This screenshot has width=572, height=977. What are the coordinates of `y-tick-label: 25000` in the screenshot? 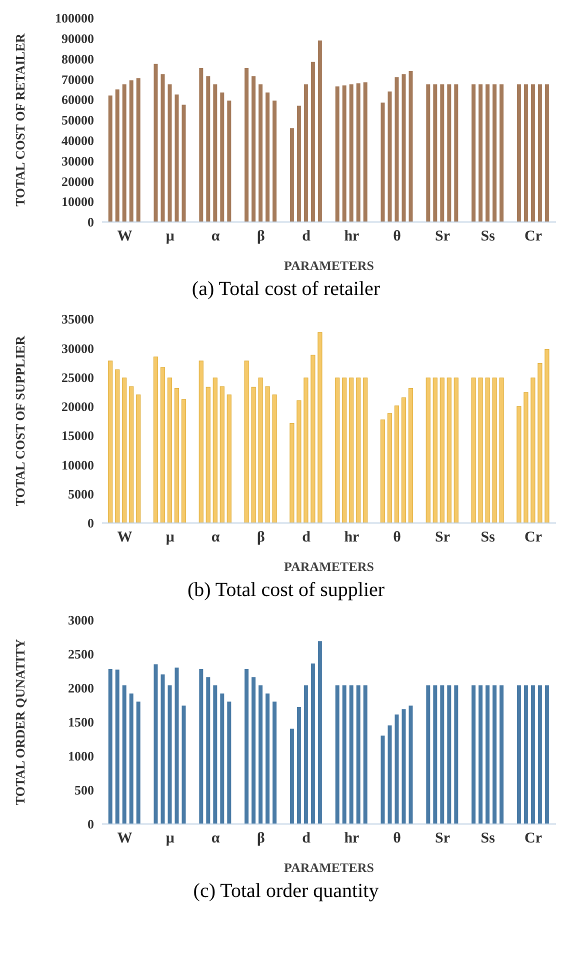 It's located at (78, 377).